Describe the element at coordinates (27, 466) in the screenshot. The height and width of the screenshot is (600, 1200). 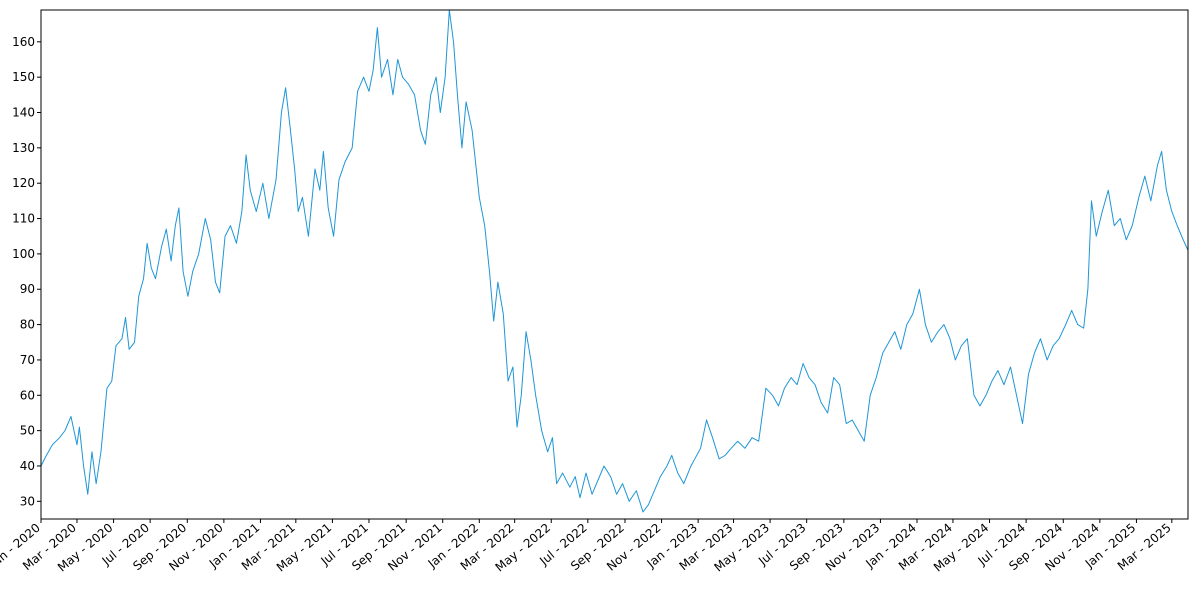
I see `y-tick-label: 40` at that location.